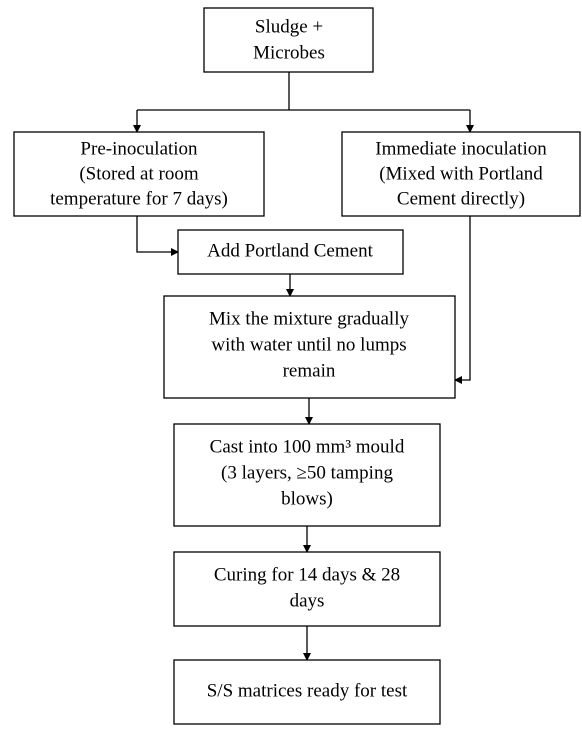  What do you see at coordinates (307, 574) in the screenshot?
I see `node-text: Curing for 14 days & 28` at bounding box center [307, 574].